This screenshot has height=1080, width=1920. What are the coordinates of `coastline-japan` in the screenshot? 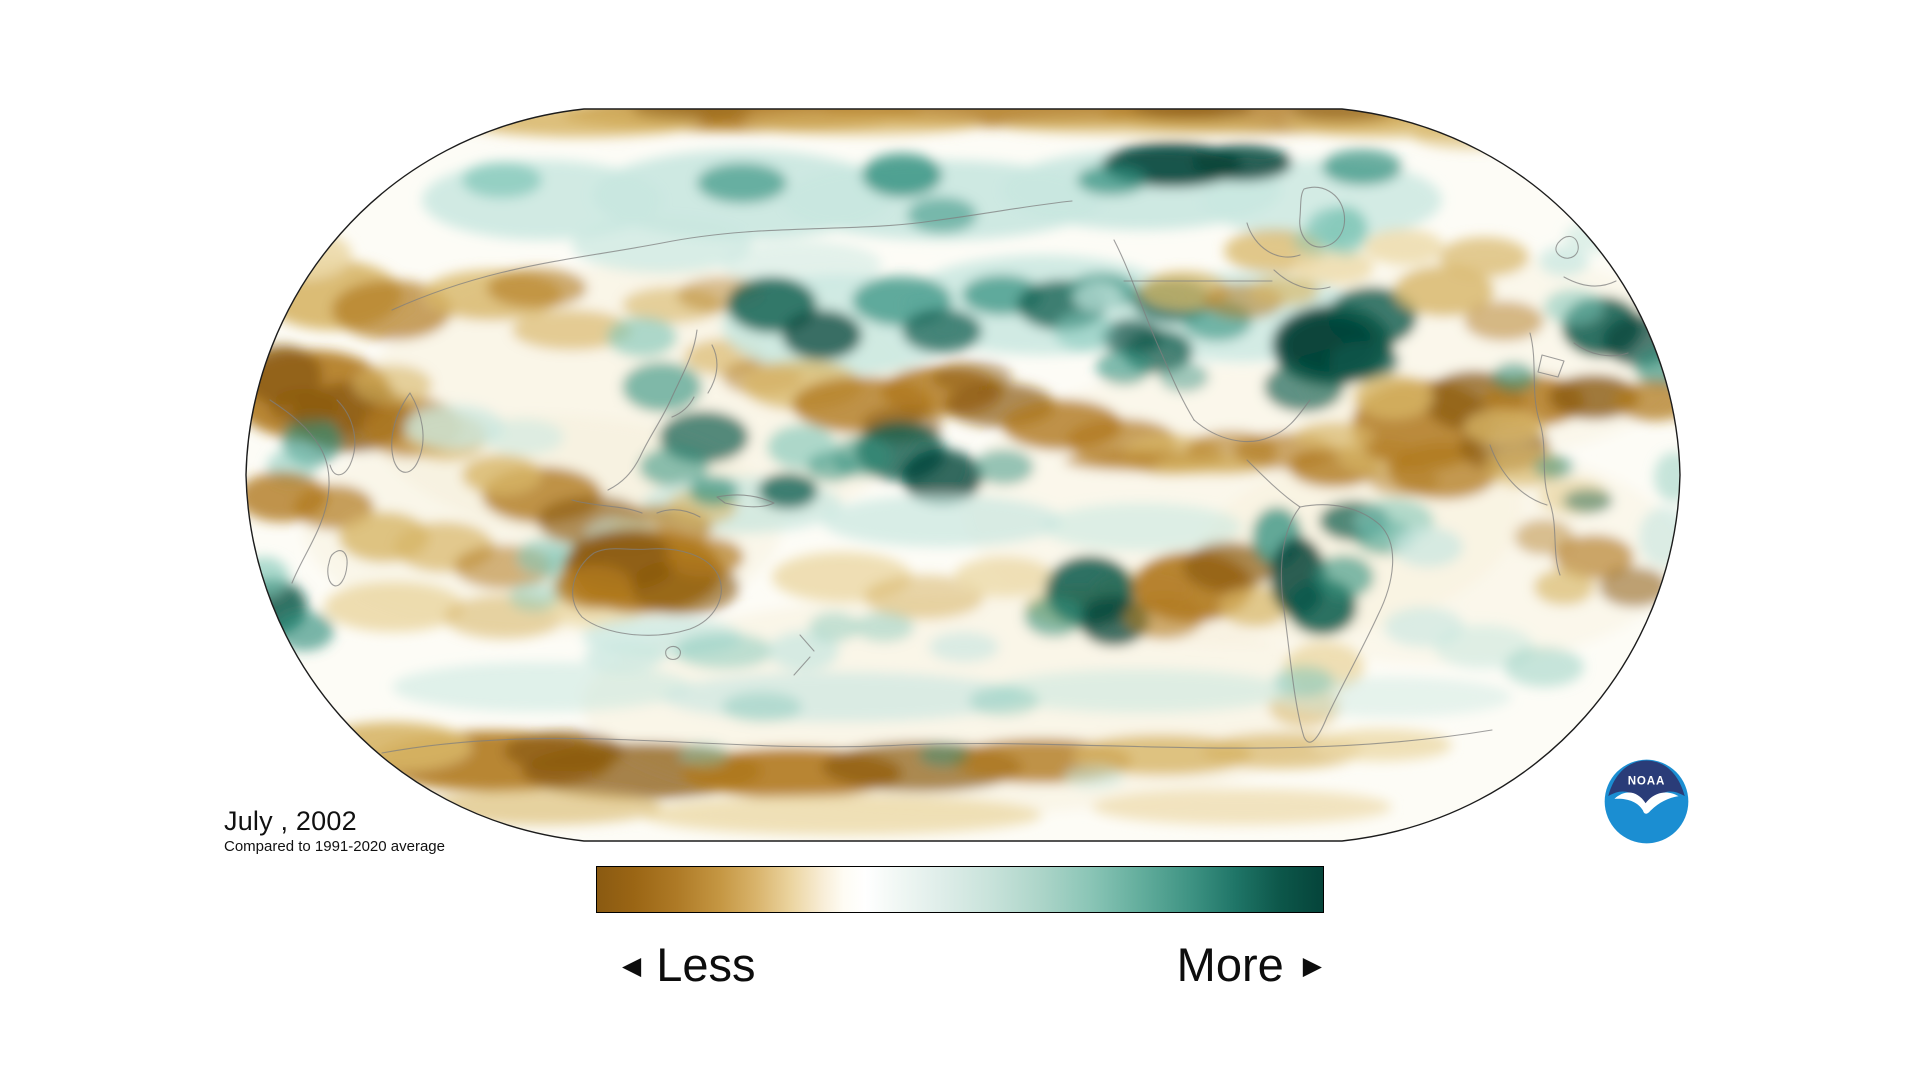 It's located at (694, 381).